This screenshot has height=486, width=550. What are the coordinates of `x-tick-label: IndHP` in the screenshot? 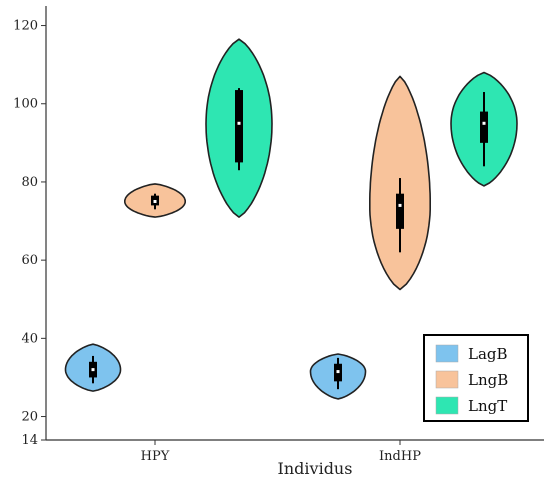 It's located at (400, 456).